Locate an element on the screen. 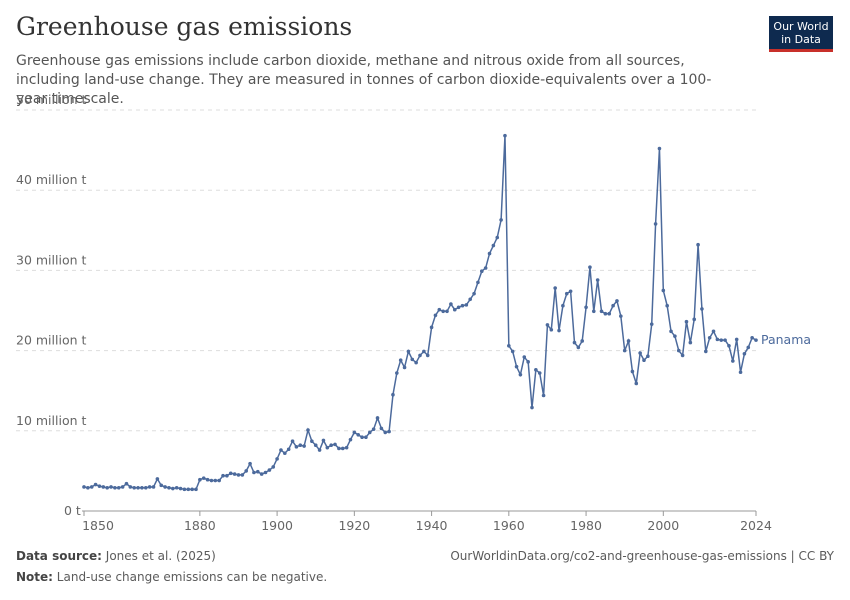  x-tick-label: 2024 is located at coordinates (756, 525).